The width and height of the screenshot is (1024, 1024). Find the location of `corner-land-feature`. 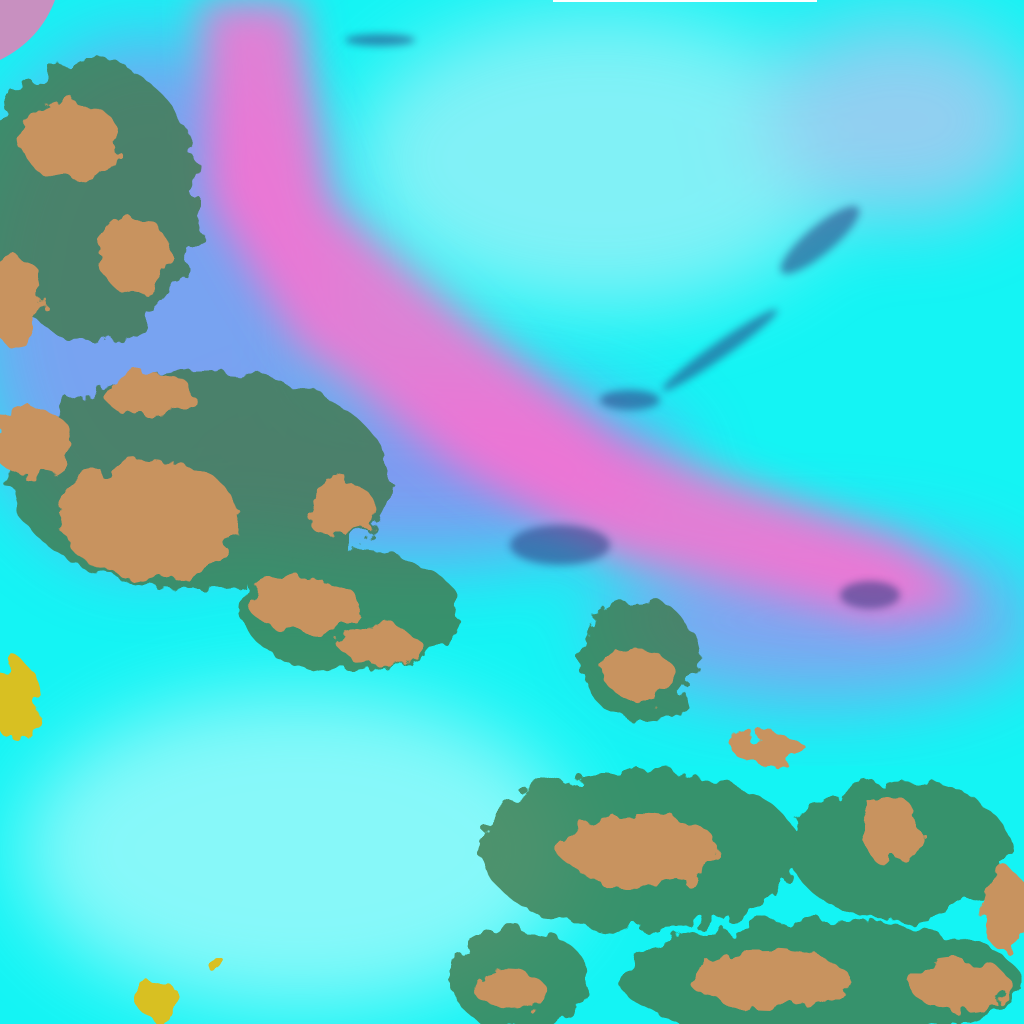

corner-land-feature is located at coordinates (27, 30).